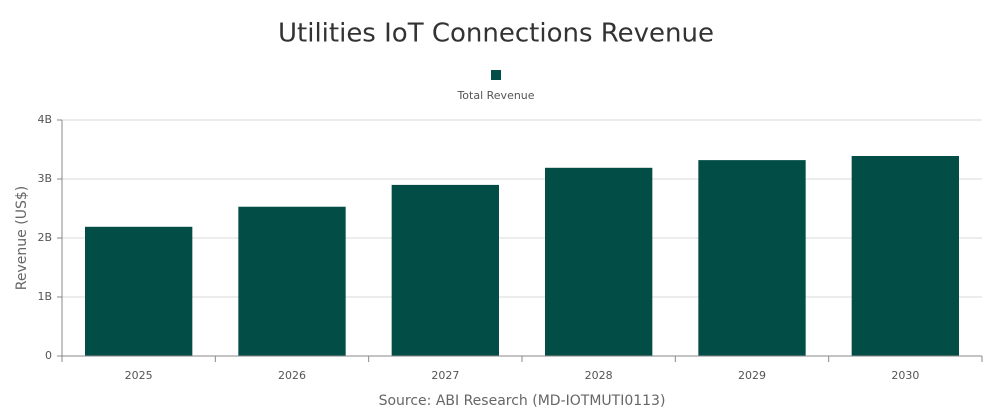 This screenshot has height=420, width=992. Describe the element at coordinates (22, 238) in the screenshot. I see `y-axis-label: Revenue (US$)` at that location.